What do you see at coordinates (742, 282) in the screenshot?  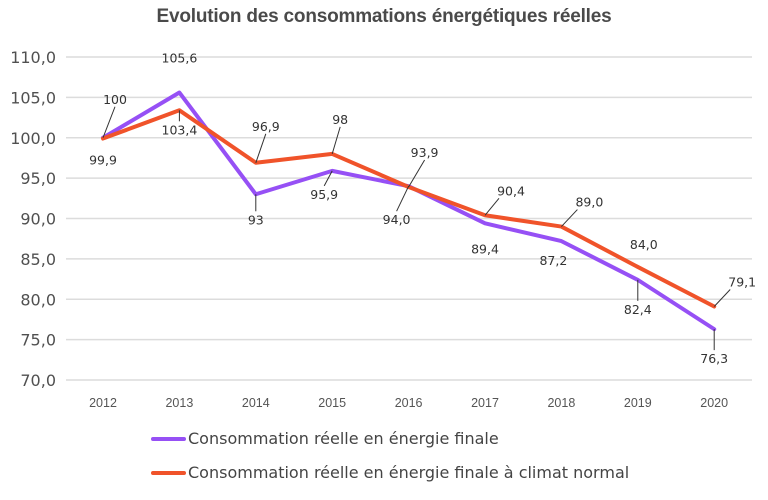 I see `data-label: 79,1` at bounding box center [742, 282].